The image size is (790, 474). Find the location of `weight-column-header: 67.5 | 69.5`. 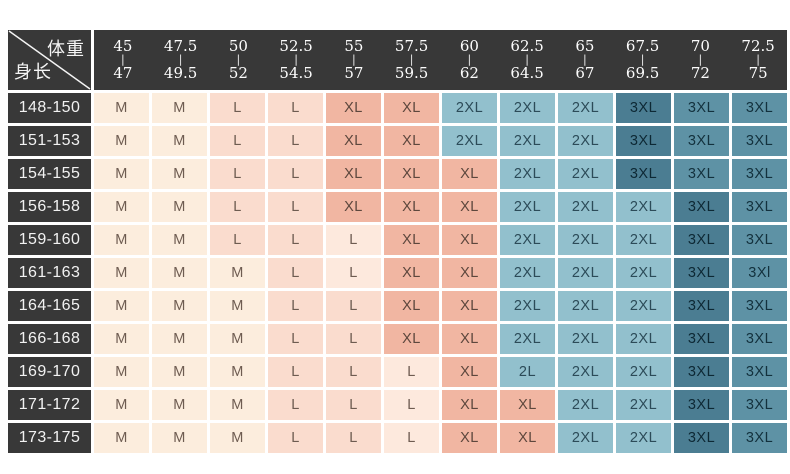

weight-column-header: 67.5 | 69.5 is located at coordinates (643, 60).